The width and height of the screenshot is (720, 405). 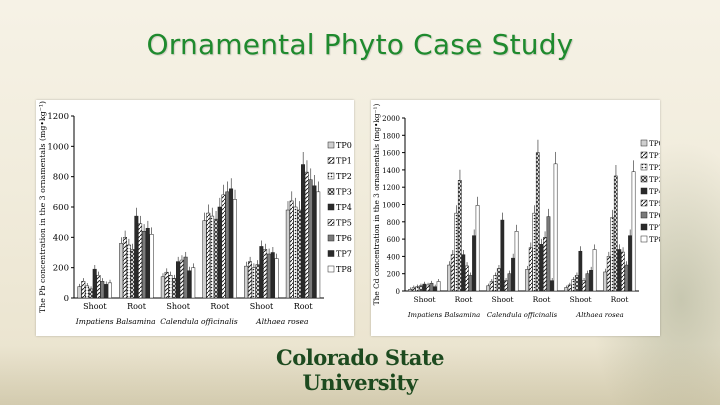 What do you see at coordinates (654, 167) in the screenshot?
I see `legend-label: TP2` at bounding box center [654, 167].